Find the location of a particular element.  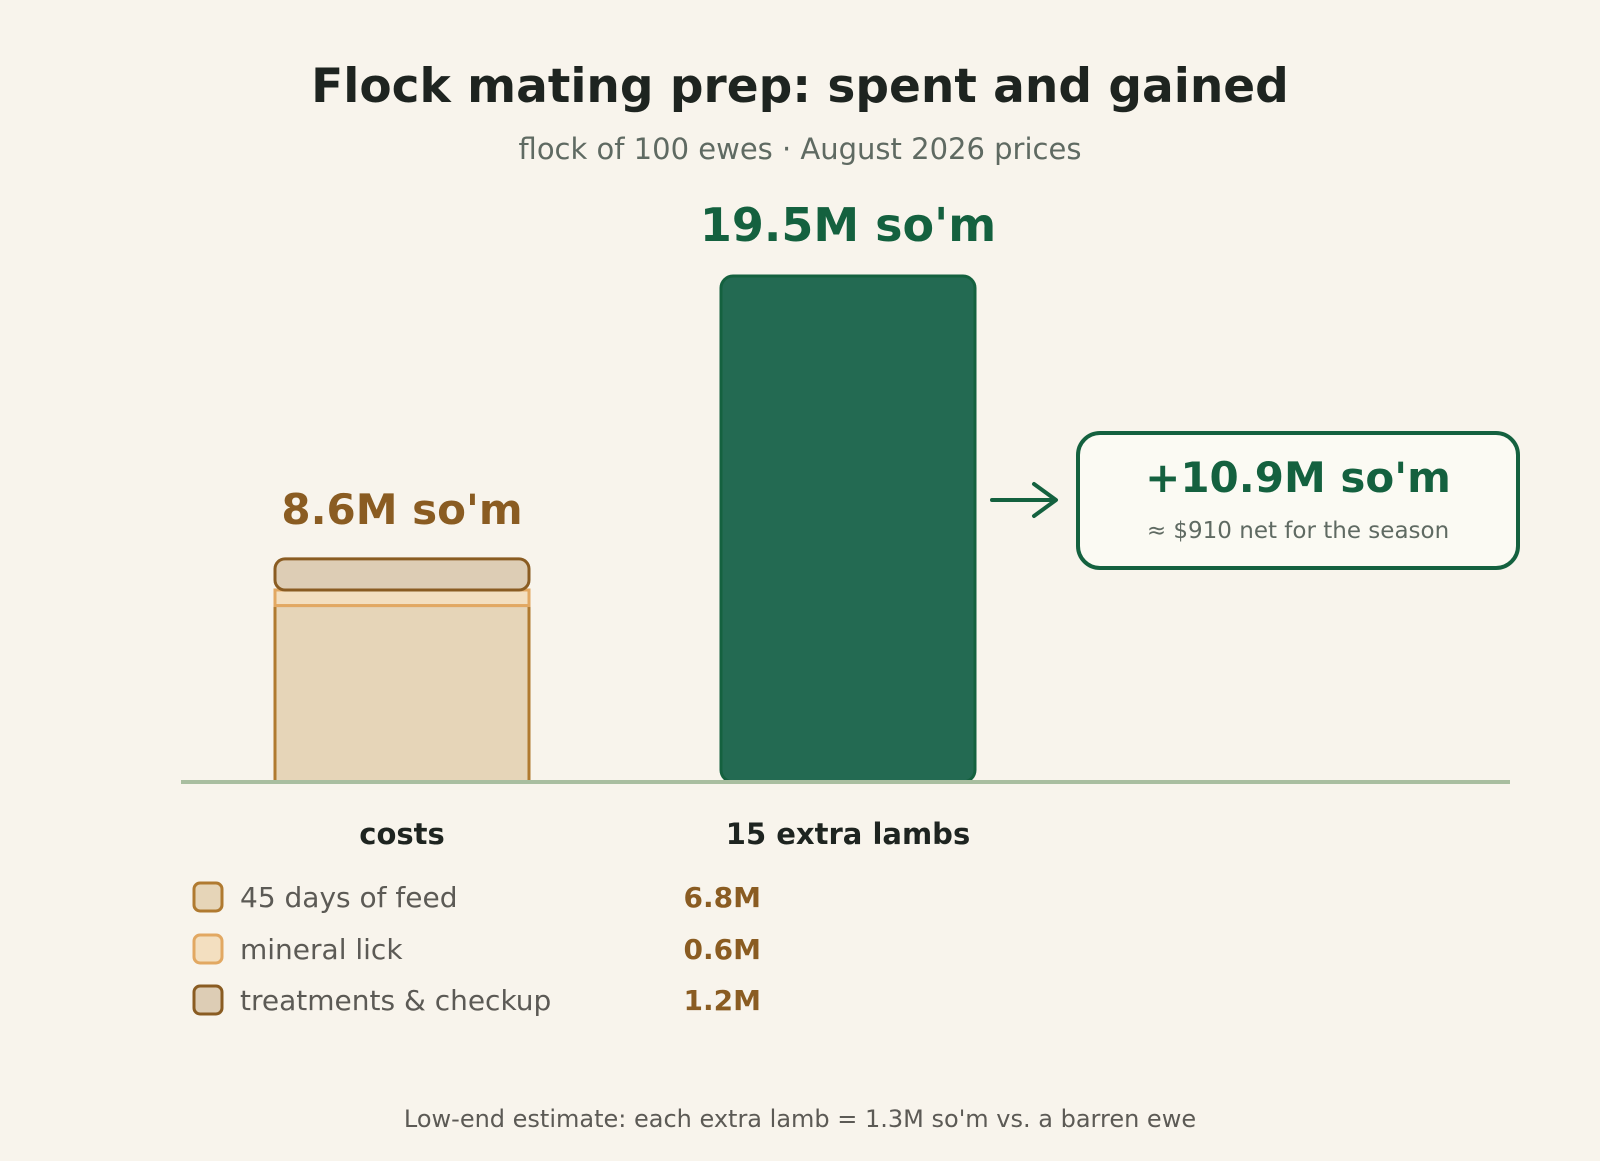

net-callout: +10.9M so'm ≈ $910 net for the season is located at coordinates (1255, 500).